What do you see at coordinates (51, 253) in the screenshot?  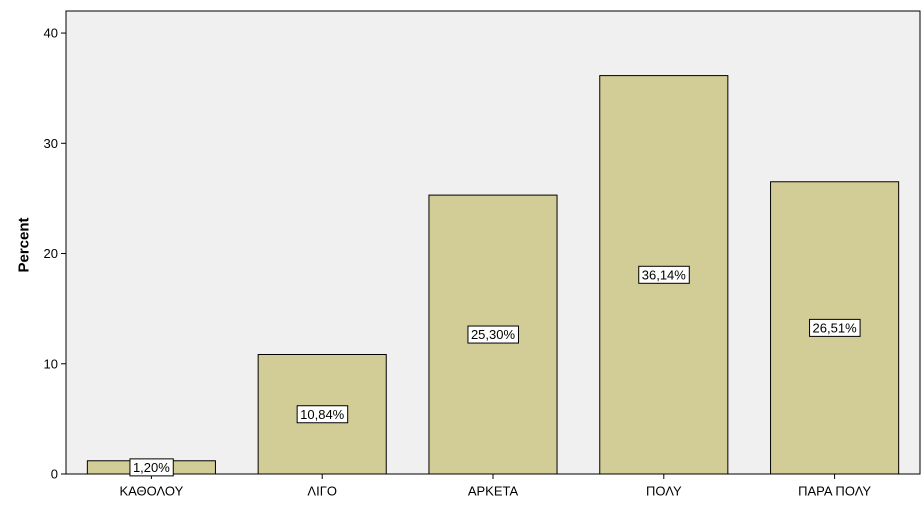 I see `y-tick-label: 20` at bounding box center [51, 253].